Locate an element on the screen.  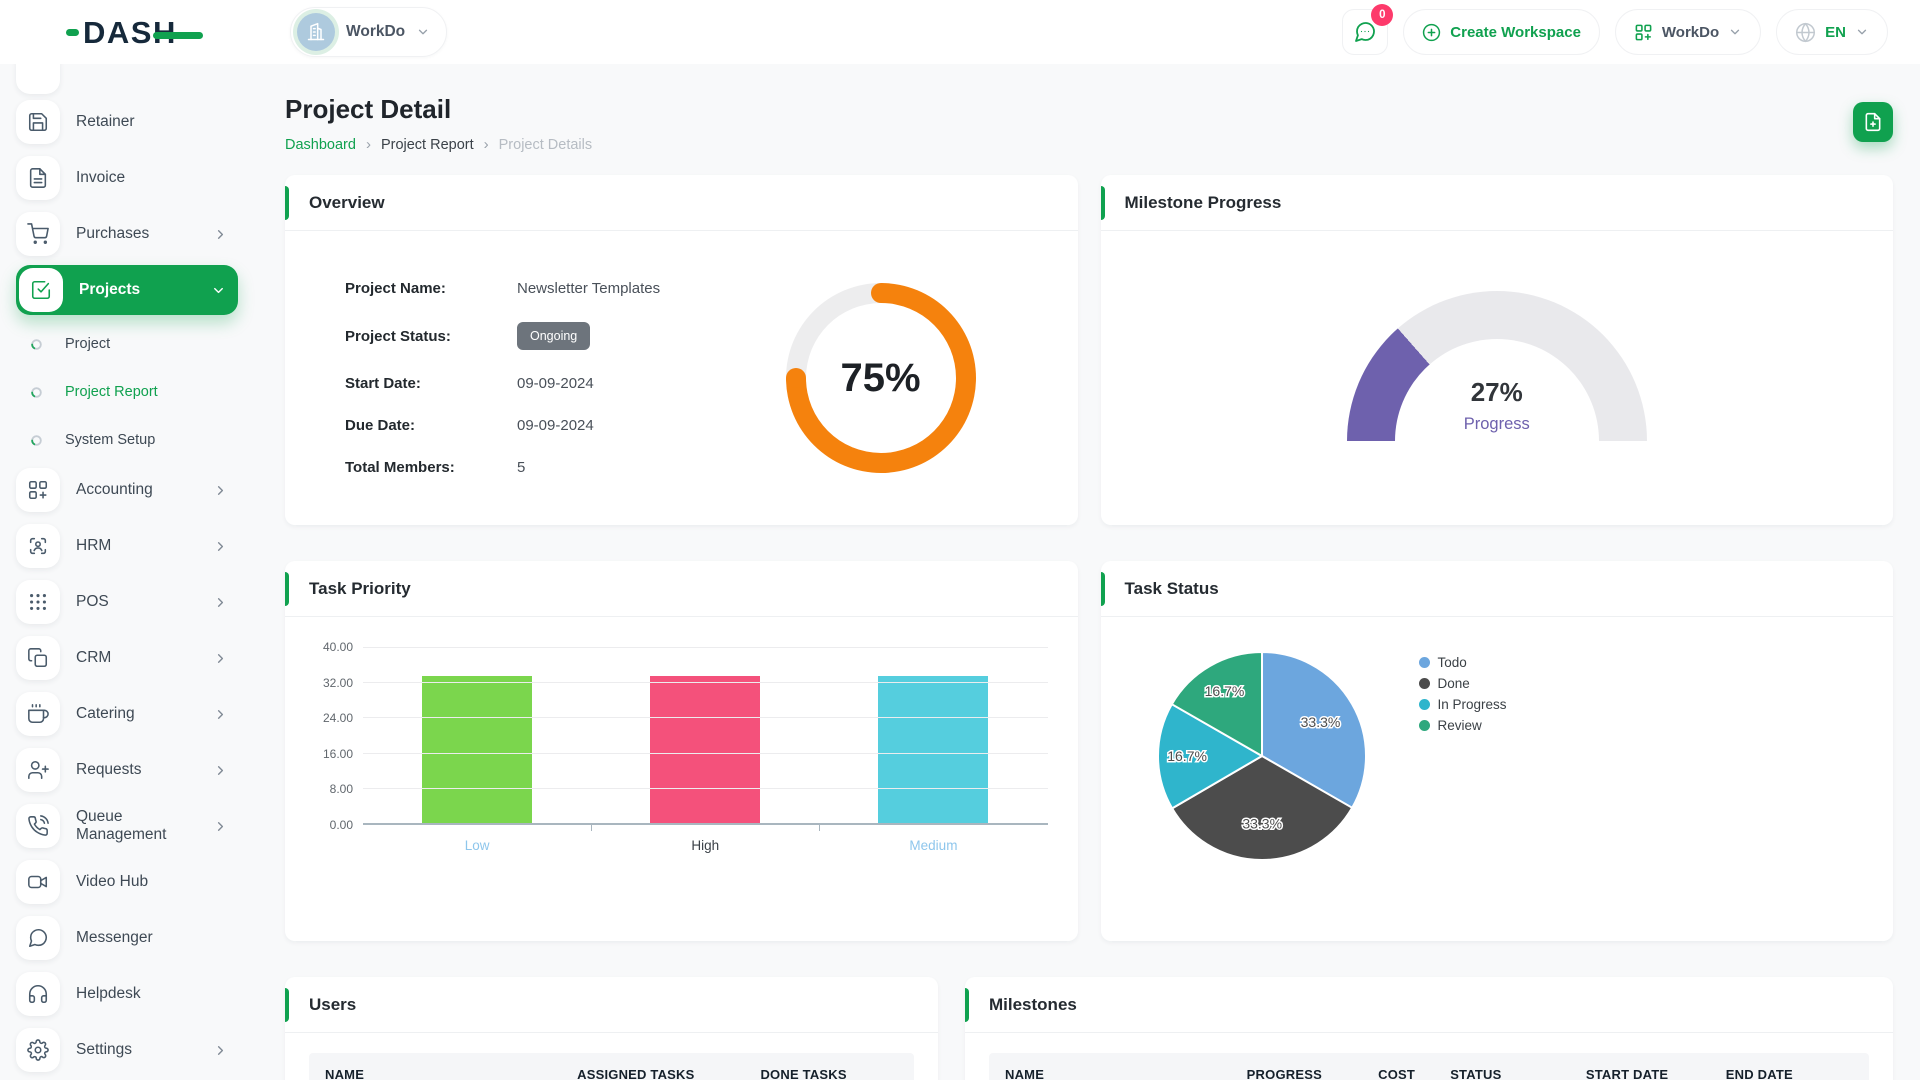
sidebar-item-retainer: Retainer is located at coordinates (127, 122).